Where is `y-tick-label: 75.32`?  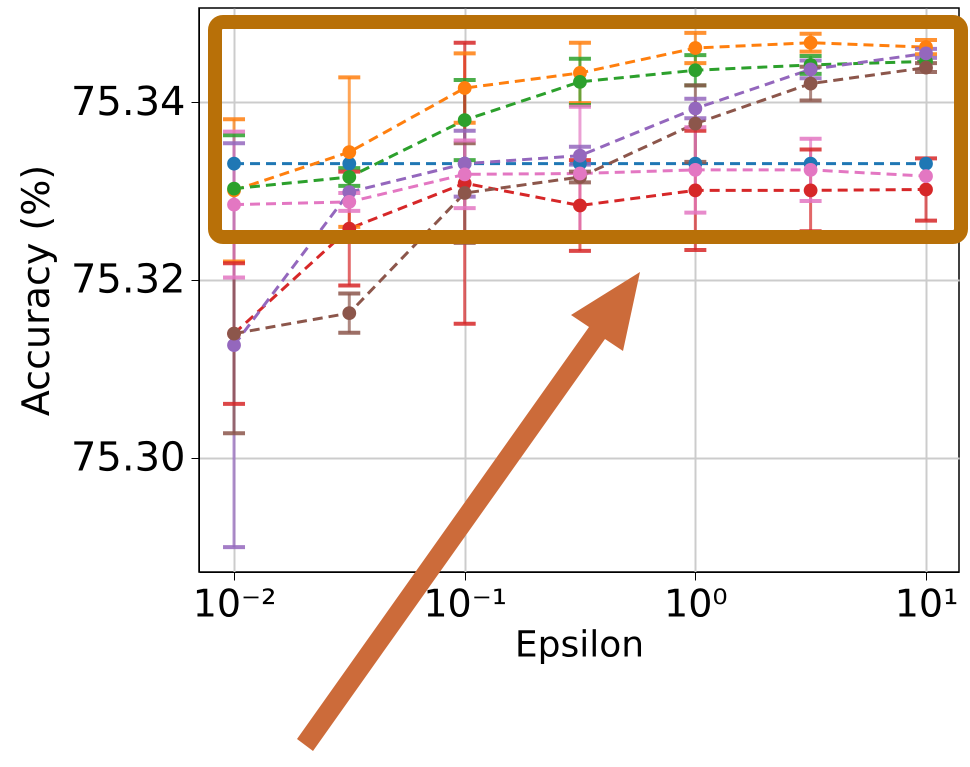 y-tick-label: 75.32 is located at coordinates (128, 279).